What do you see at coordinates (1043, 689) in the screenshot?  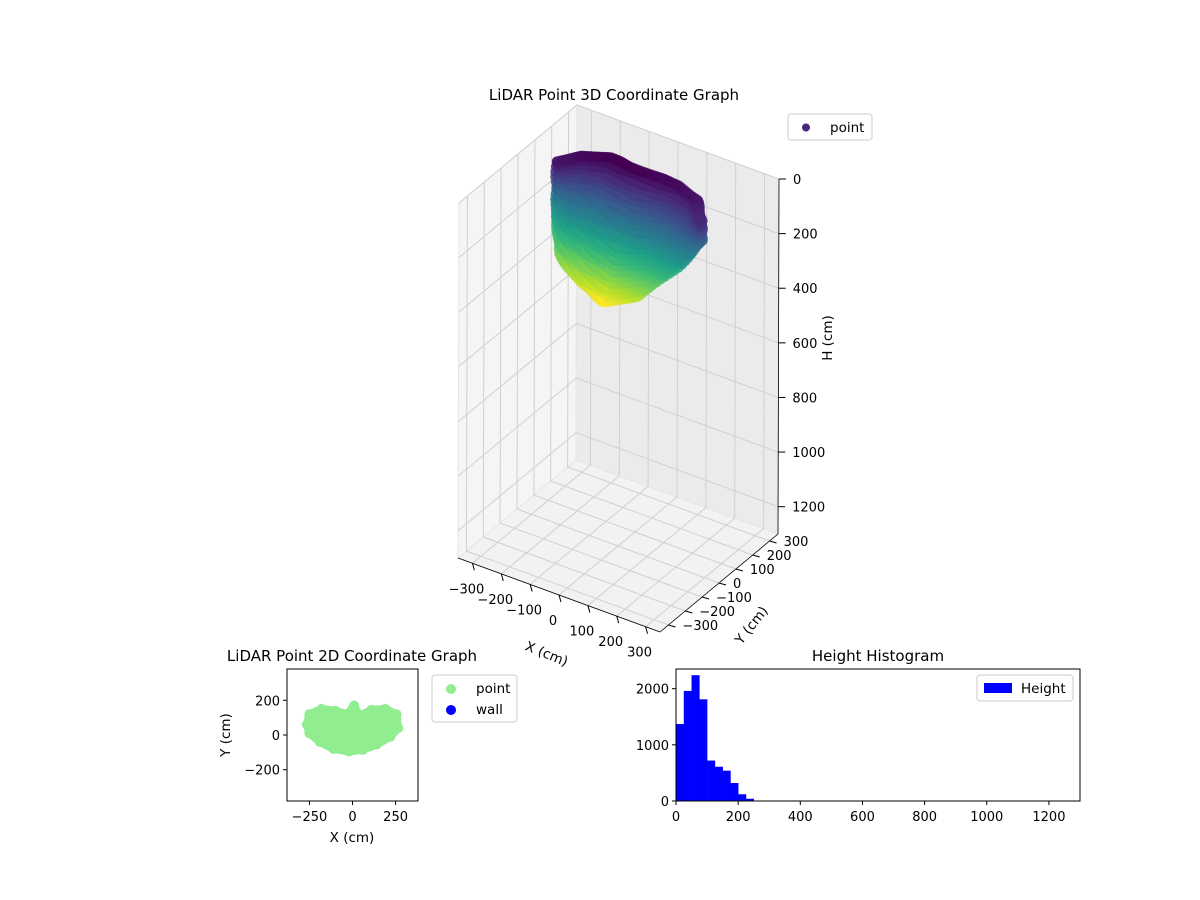 I see `histogram-legend-label: Height` at bounding box center [1043, 689].